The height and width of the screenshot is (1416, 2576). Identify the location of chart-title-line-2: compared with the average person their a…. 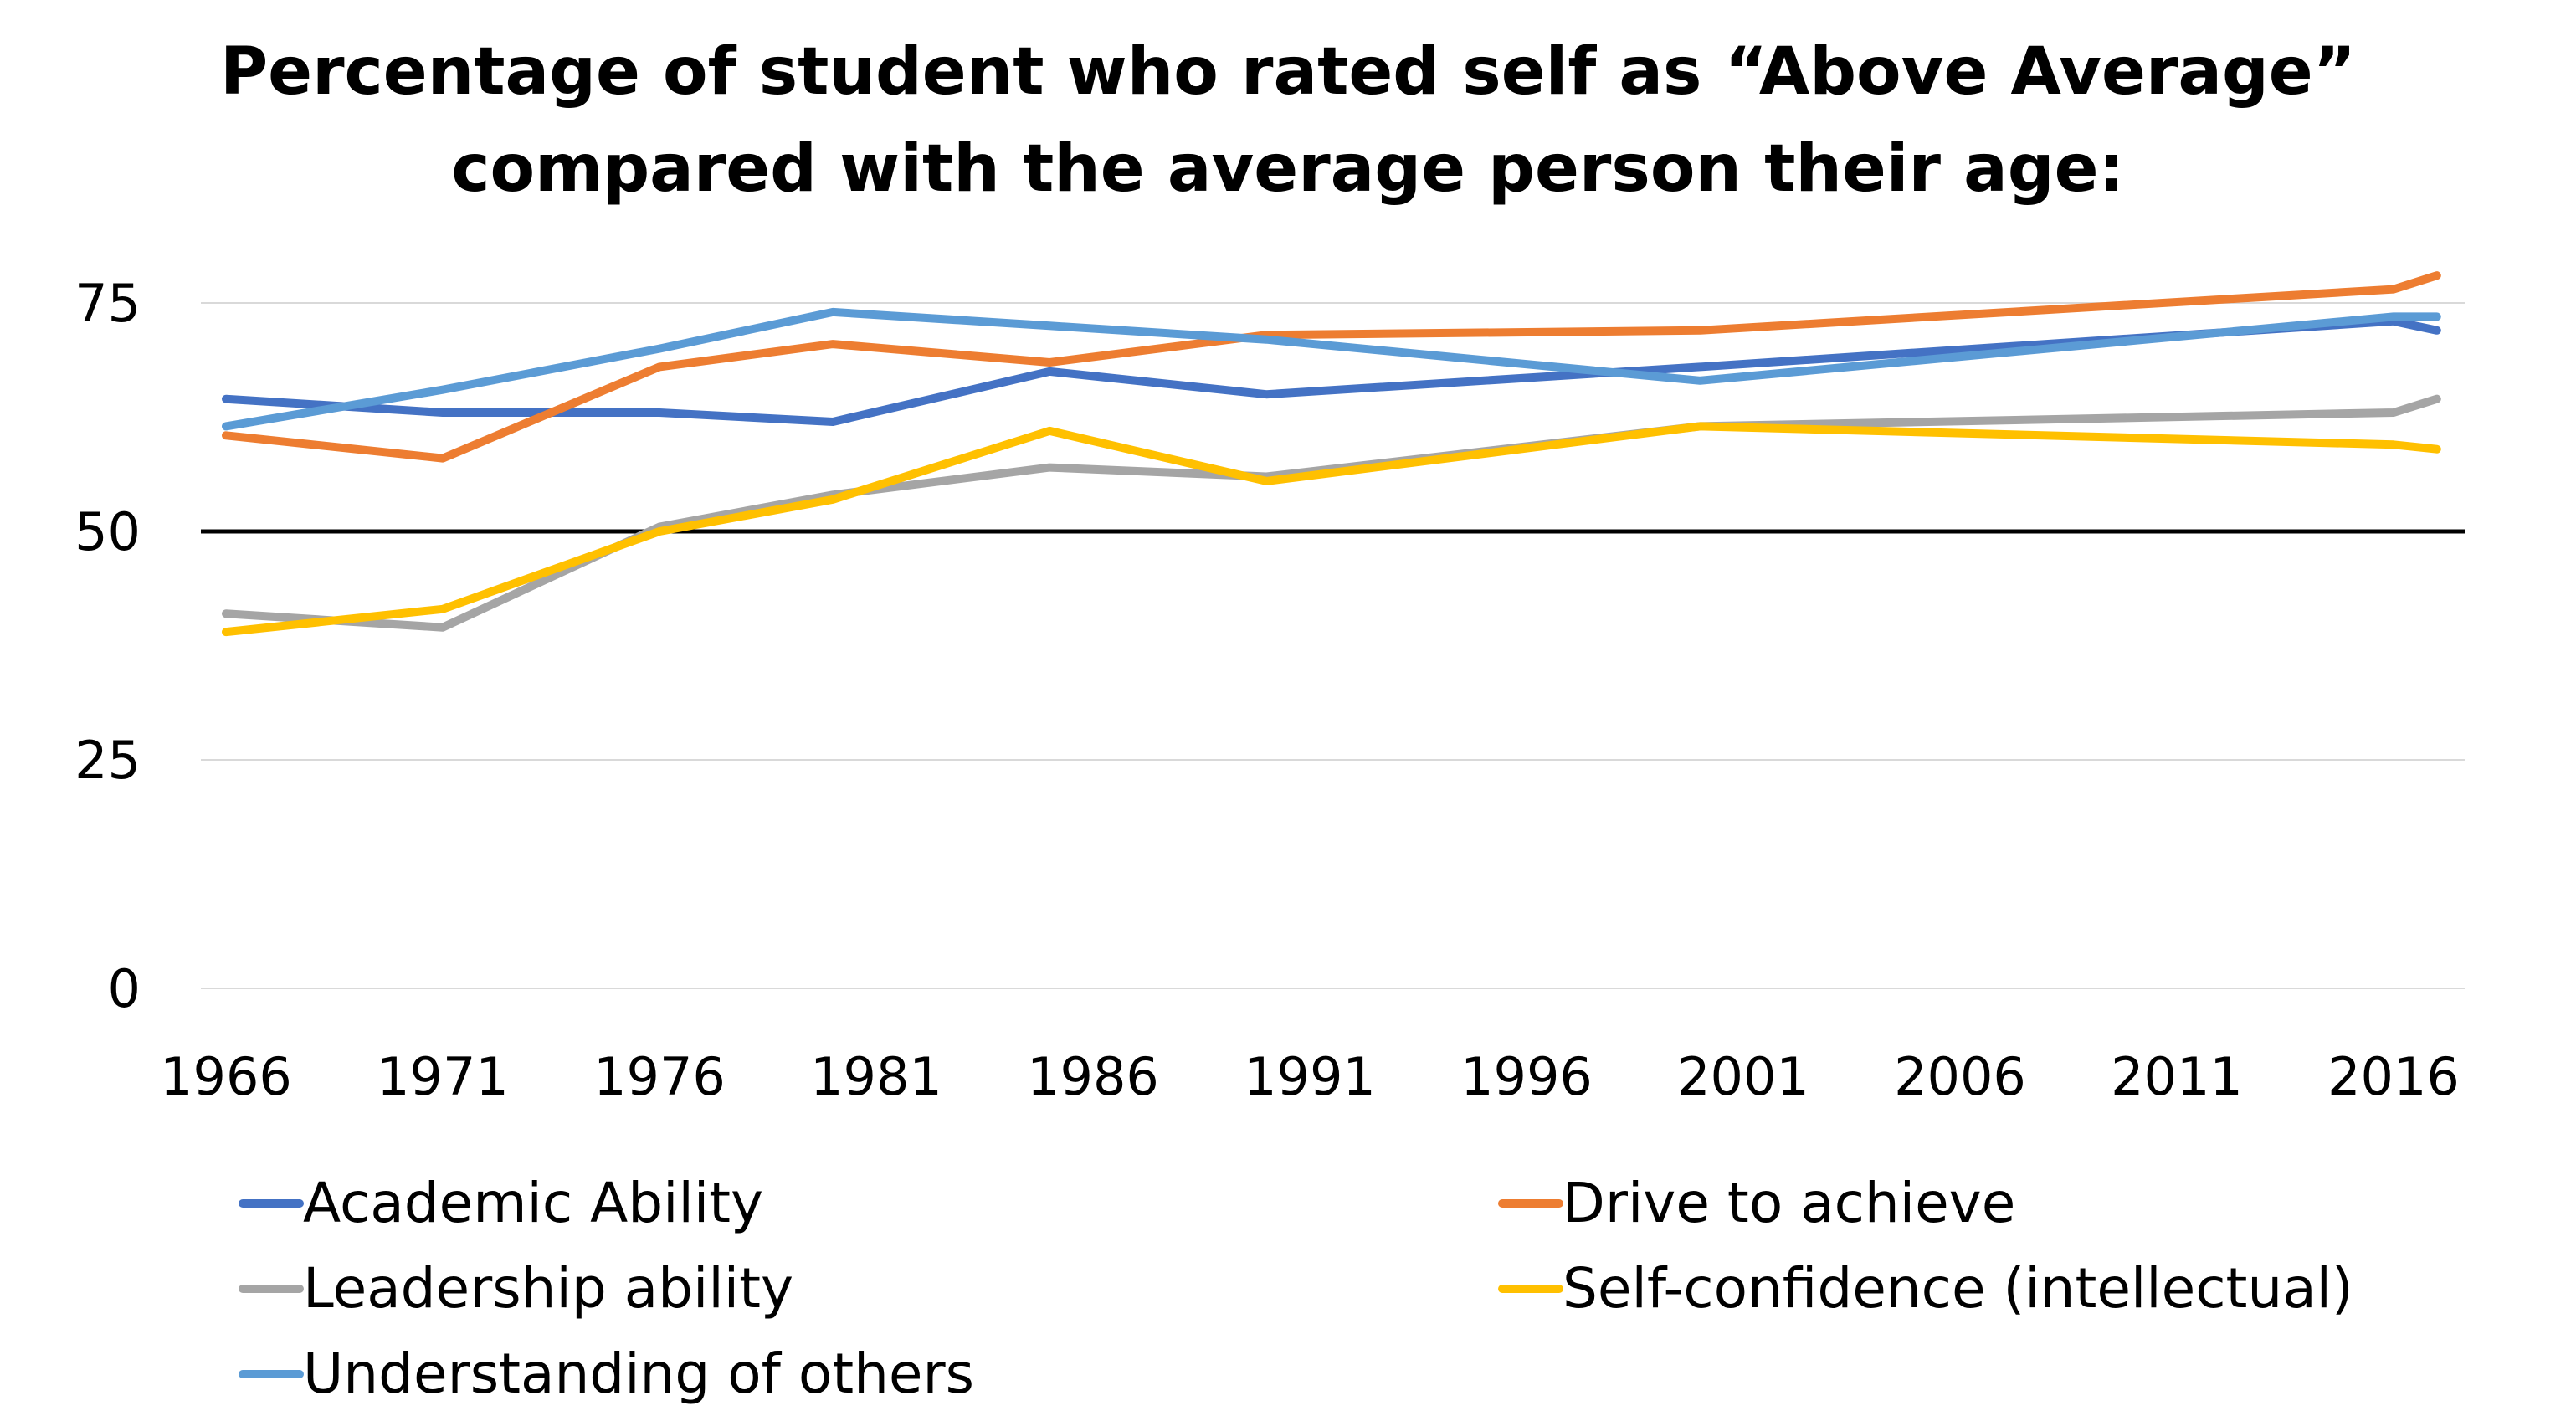
(1287, 169).